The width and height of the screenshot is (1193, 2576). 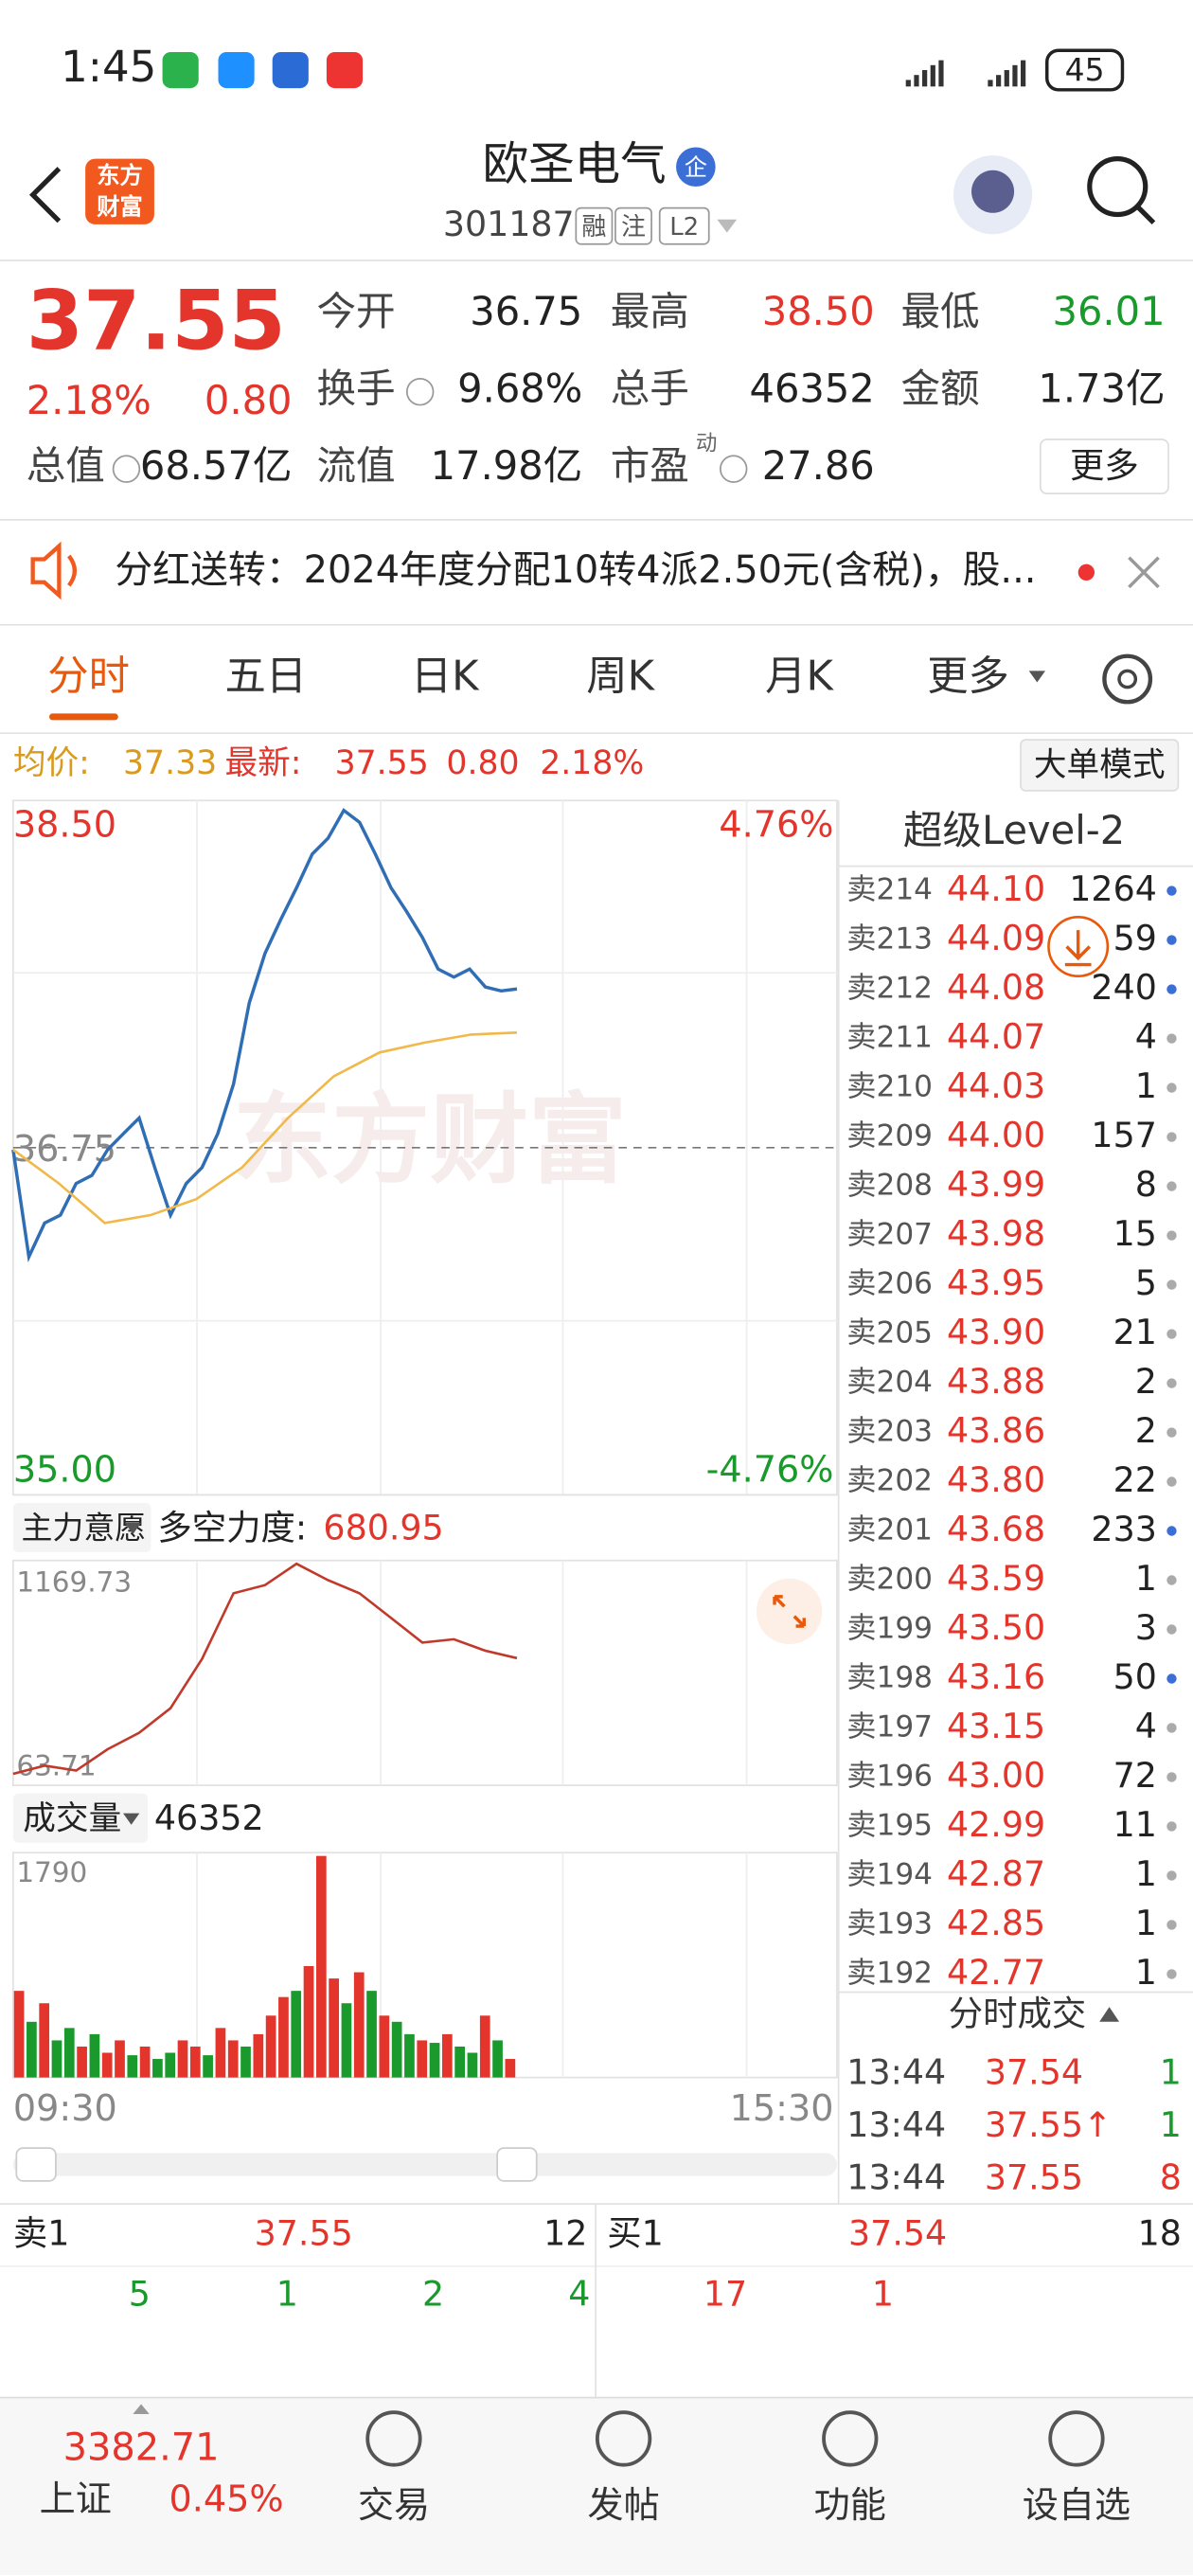 I want to click on ask-price: 43.86, so click(x=996, y=1430).